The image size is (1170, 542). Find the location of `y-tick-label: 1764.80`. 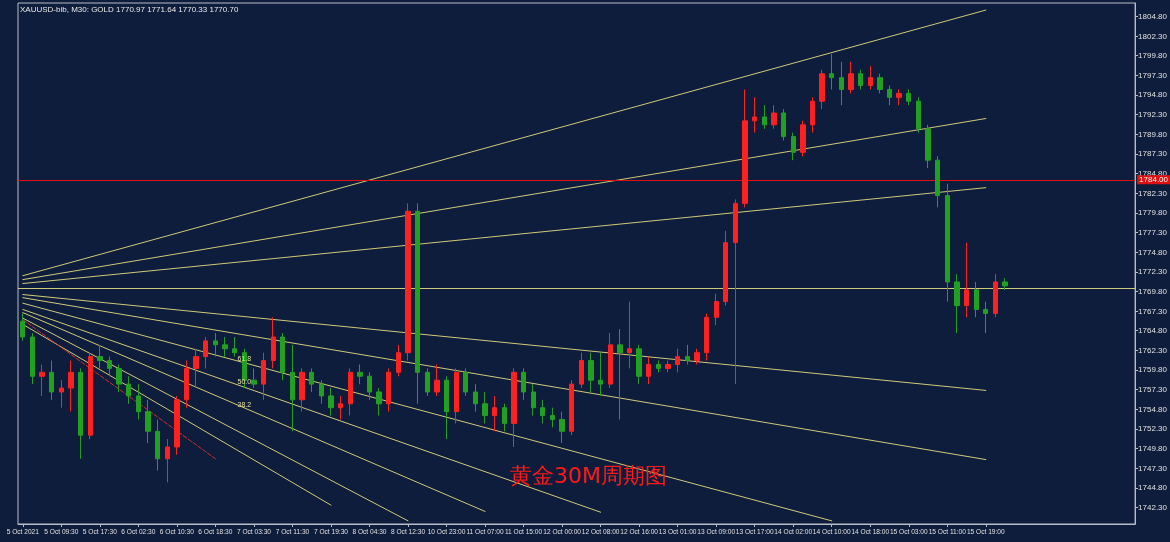

y-tick-label: 1764.80 is located at coordinates (1153, 331).